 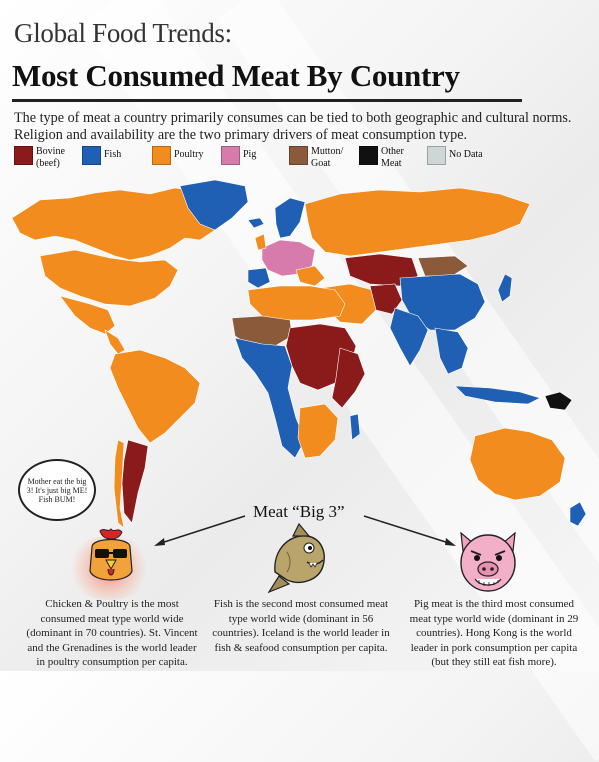 I want to click on map-region-new-zealand, so click(x=578, y=514).